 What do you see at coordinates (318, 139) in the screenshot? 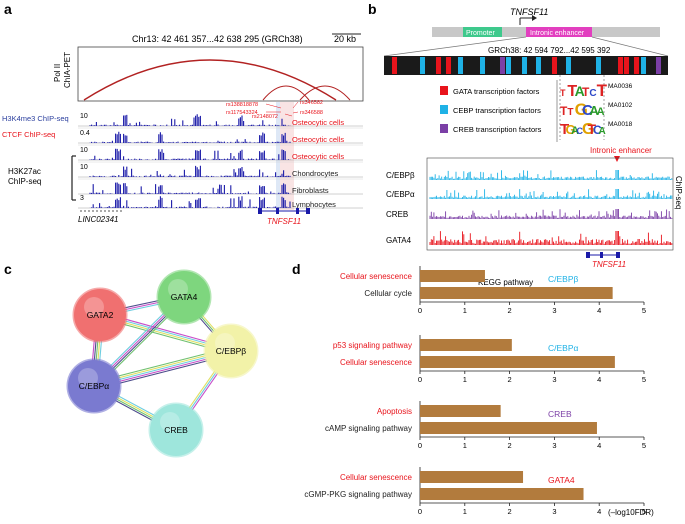
I see `track-cell-type: Osteocytic cells` at bounding box center [318, 139].